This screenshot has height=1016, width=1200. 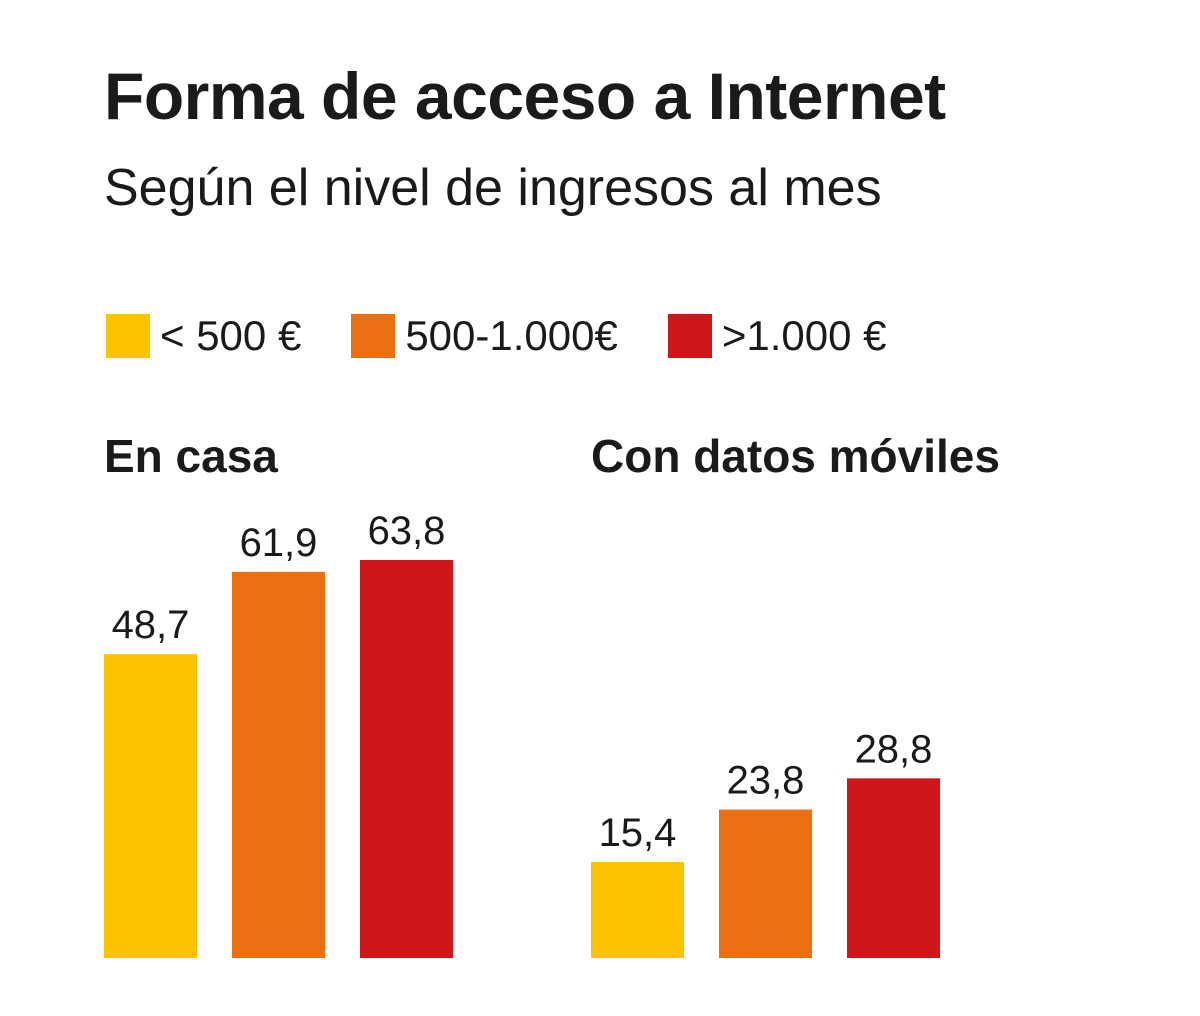 I want to click on legend-label-high: >1.000 €, so click(x=804, y=335).